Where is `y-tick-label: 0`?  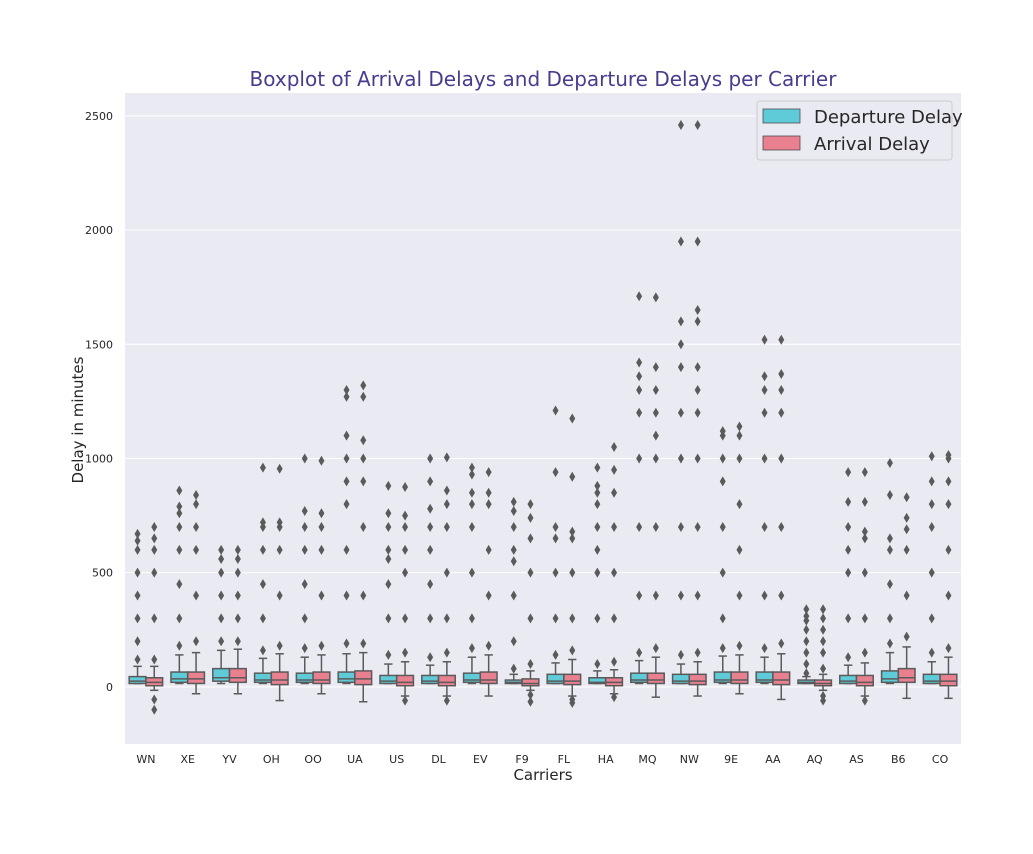
y-tick-label: 0 is located at coordinates (109, 687).